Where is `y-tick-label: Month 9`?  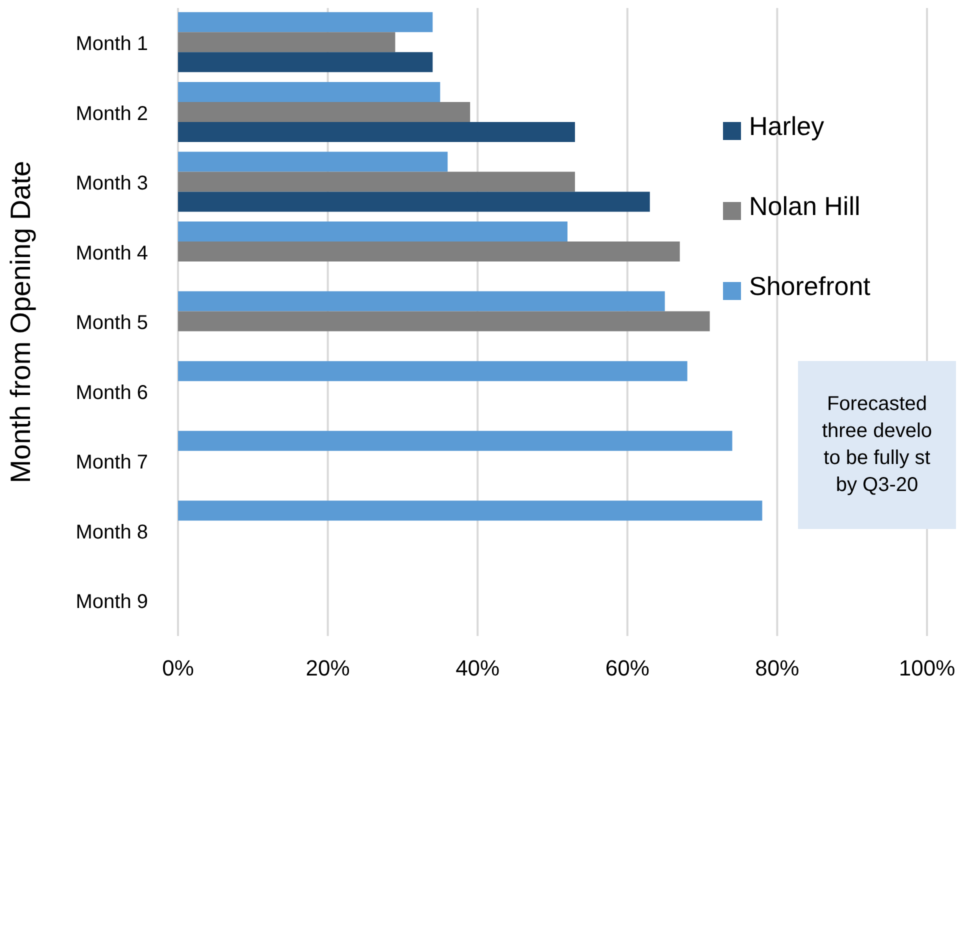 y-tick-label: Month 9 is located at coordinates (112, 602).